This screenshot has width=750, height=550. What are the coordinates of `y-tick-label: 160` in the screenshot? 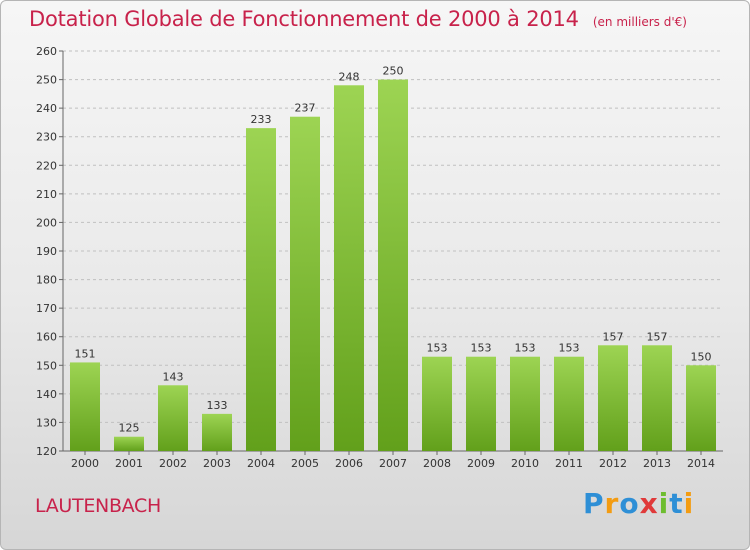 It's located at (46, 337).